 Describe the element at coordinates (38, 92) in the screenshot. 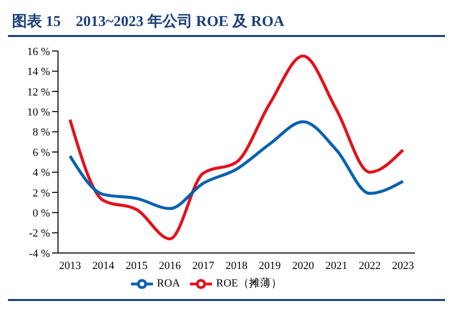

I see `y-tick-label: 12 %` at that location.